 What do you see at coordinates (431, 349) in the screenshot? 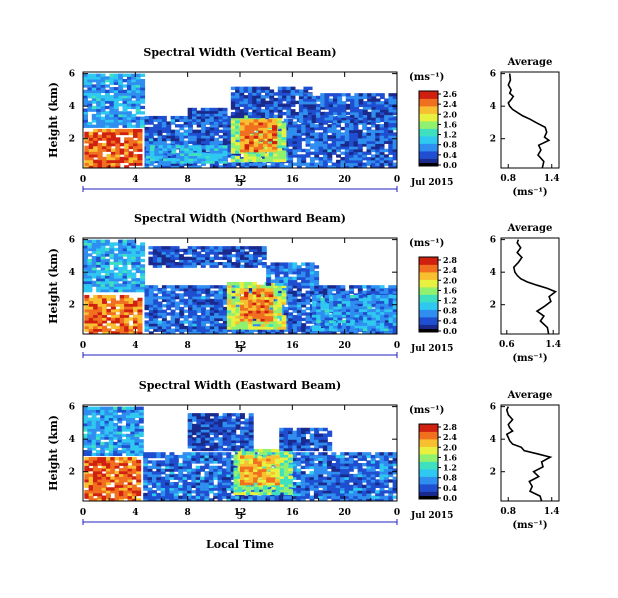
I see `date-label: Jul 2015` at bounding box center [431, 349].